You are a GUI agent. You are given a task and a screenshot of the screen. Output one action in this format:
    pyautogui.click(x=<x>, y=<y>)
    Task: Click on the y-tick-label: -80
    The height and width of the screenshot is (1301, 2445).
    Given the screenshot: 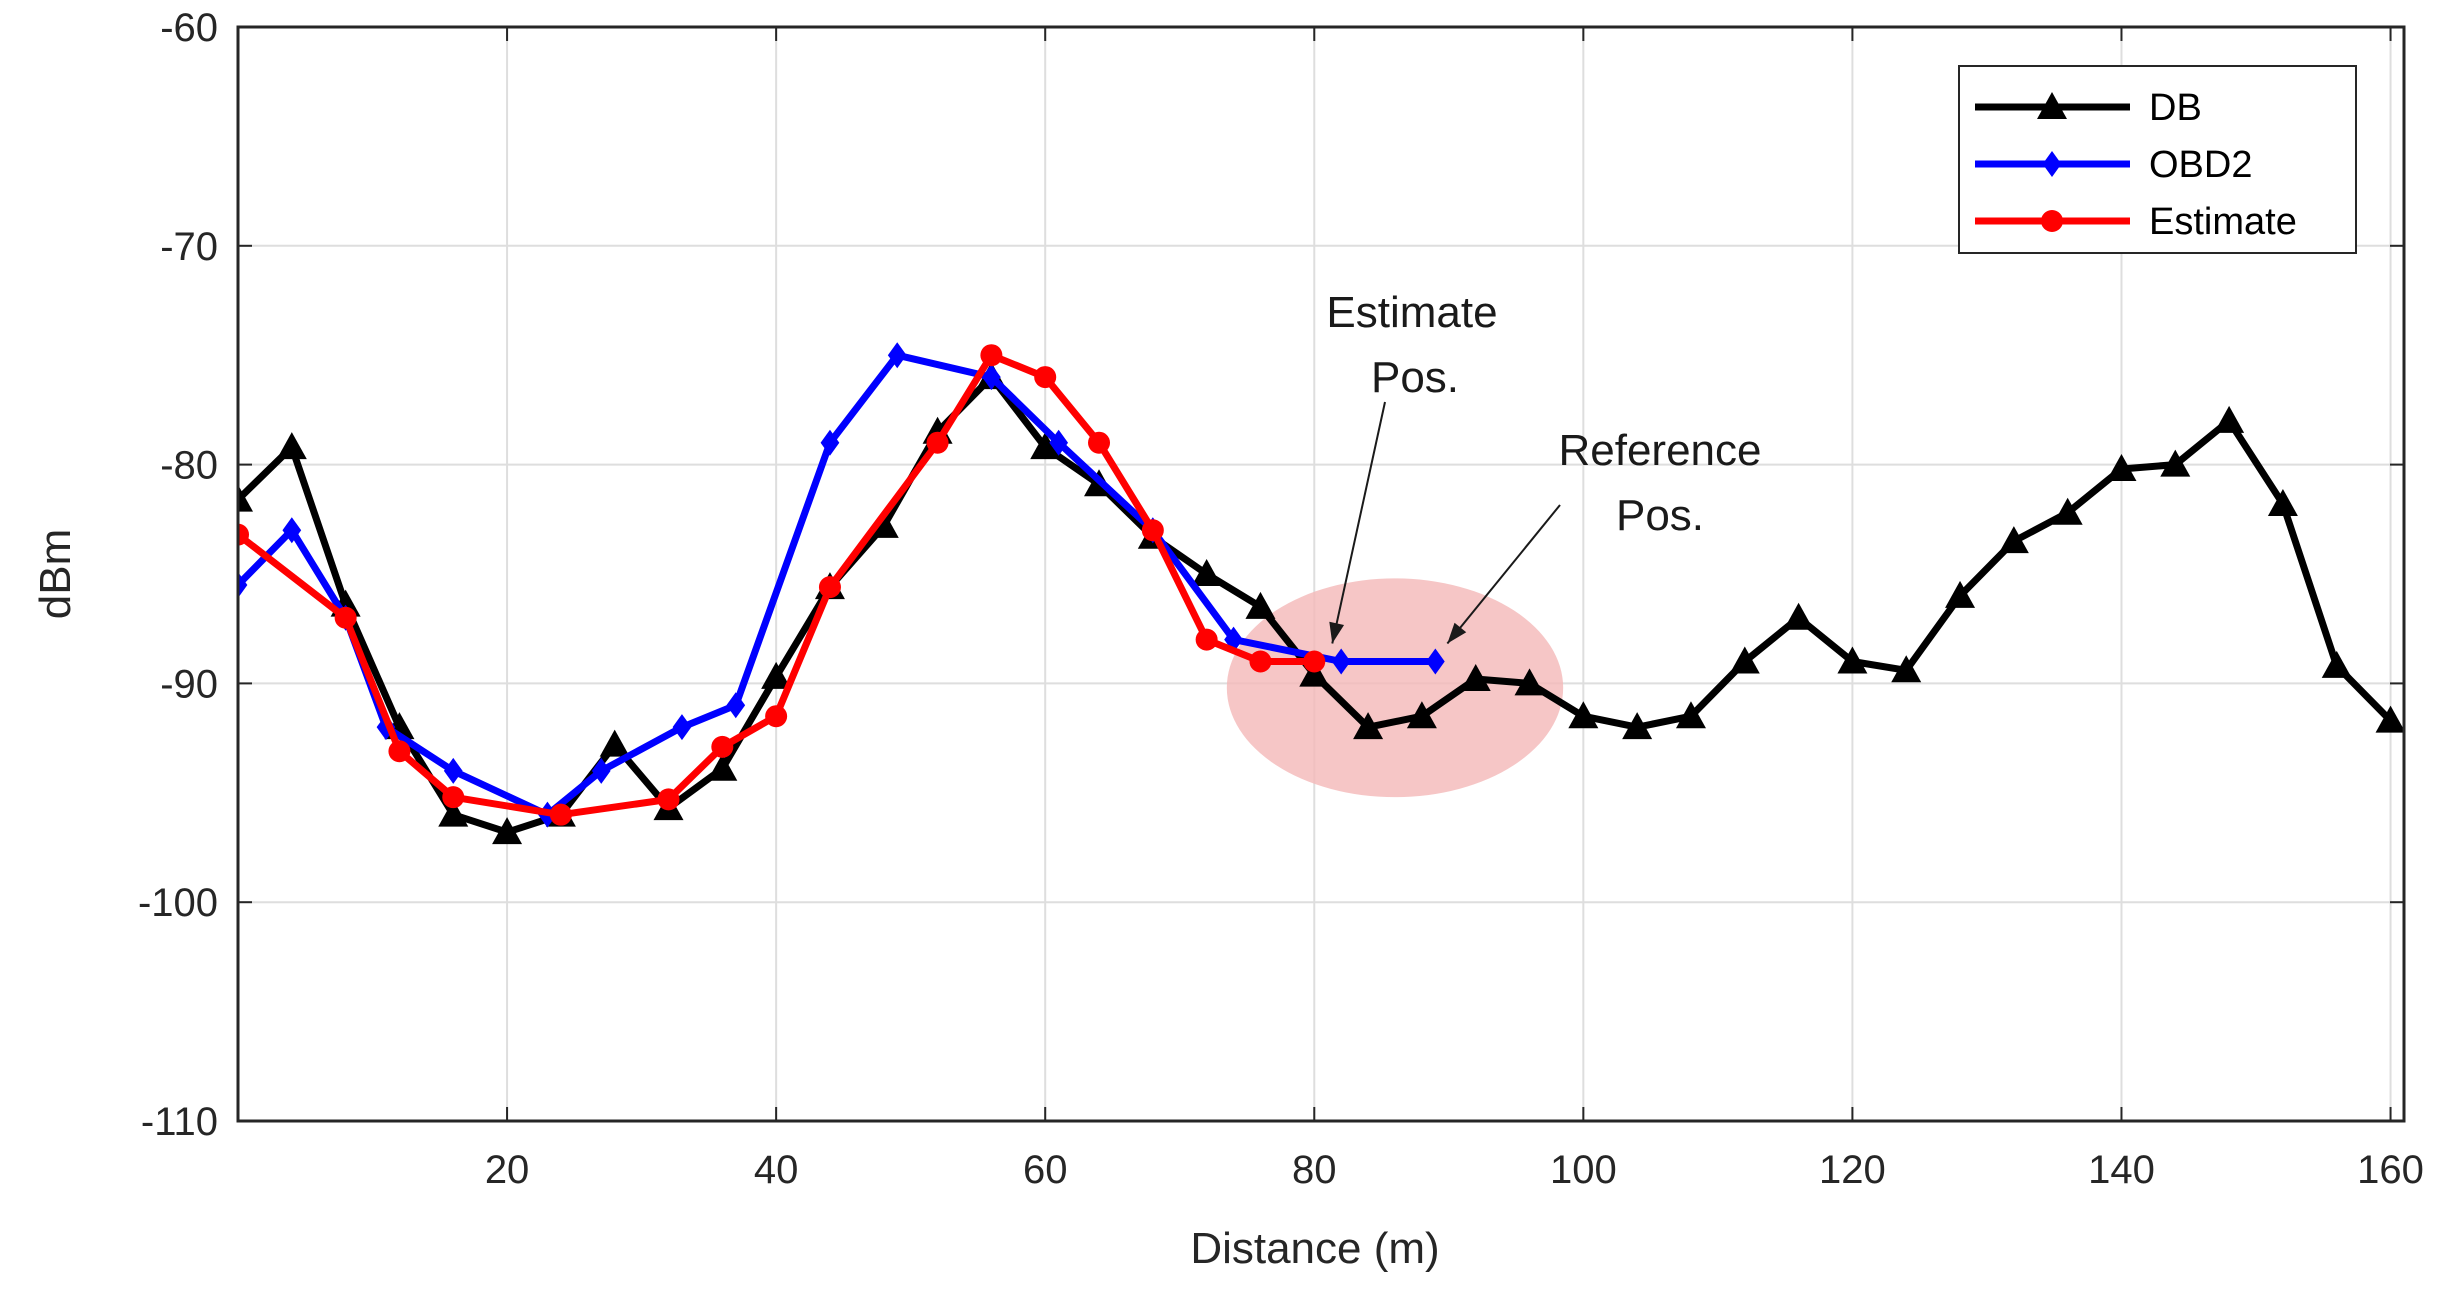 What is the action you would take?
    pyautogui.click(x=189, y=466)
    